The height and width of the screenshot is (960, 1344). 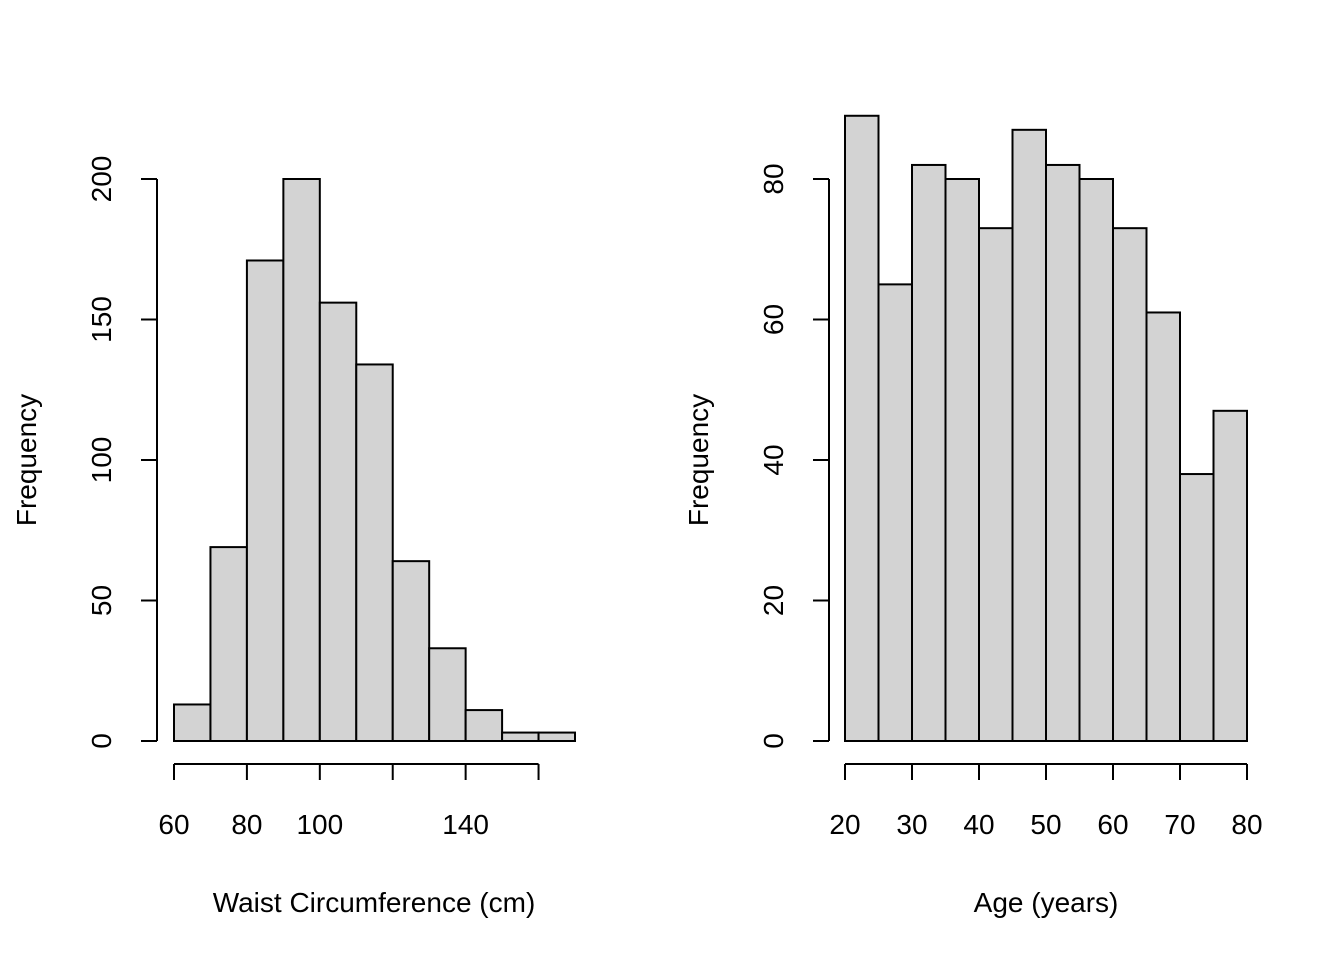 What do you see at coordinates (773, 178) in the screenshot?
I see `age-y-tick-label-4: 80` at bounding box center [773, 178].